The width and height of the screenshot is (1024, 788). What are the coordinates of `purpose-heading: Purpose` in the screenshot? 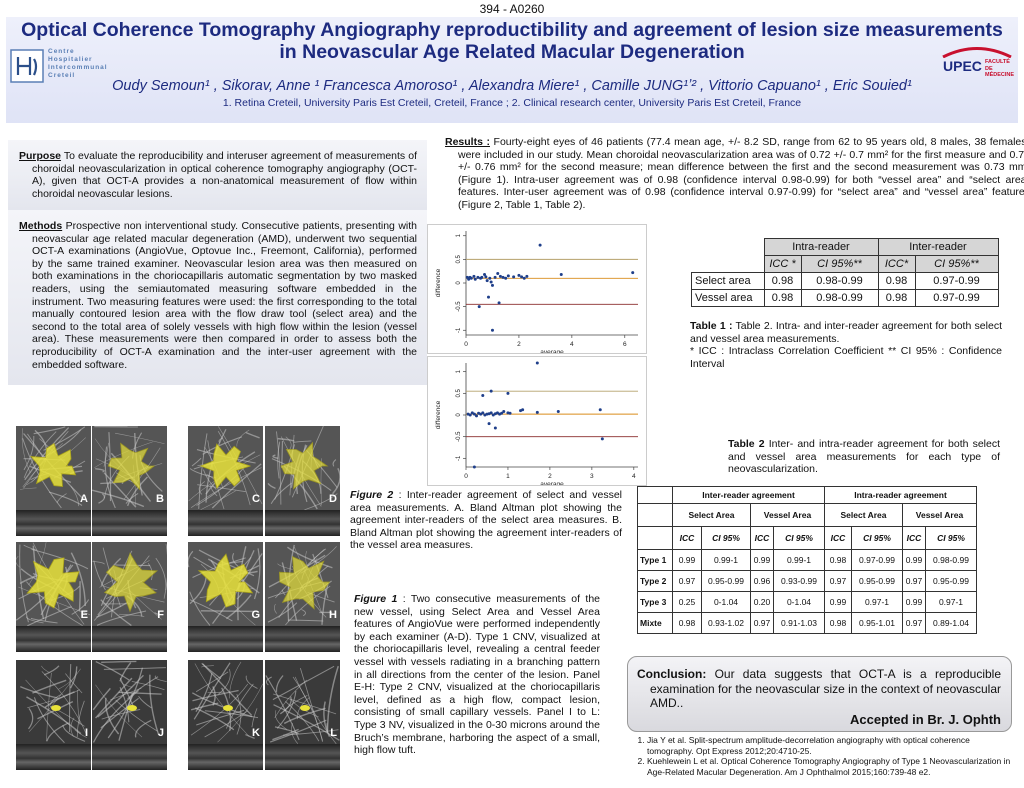 It's located at (40, 156).